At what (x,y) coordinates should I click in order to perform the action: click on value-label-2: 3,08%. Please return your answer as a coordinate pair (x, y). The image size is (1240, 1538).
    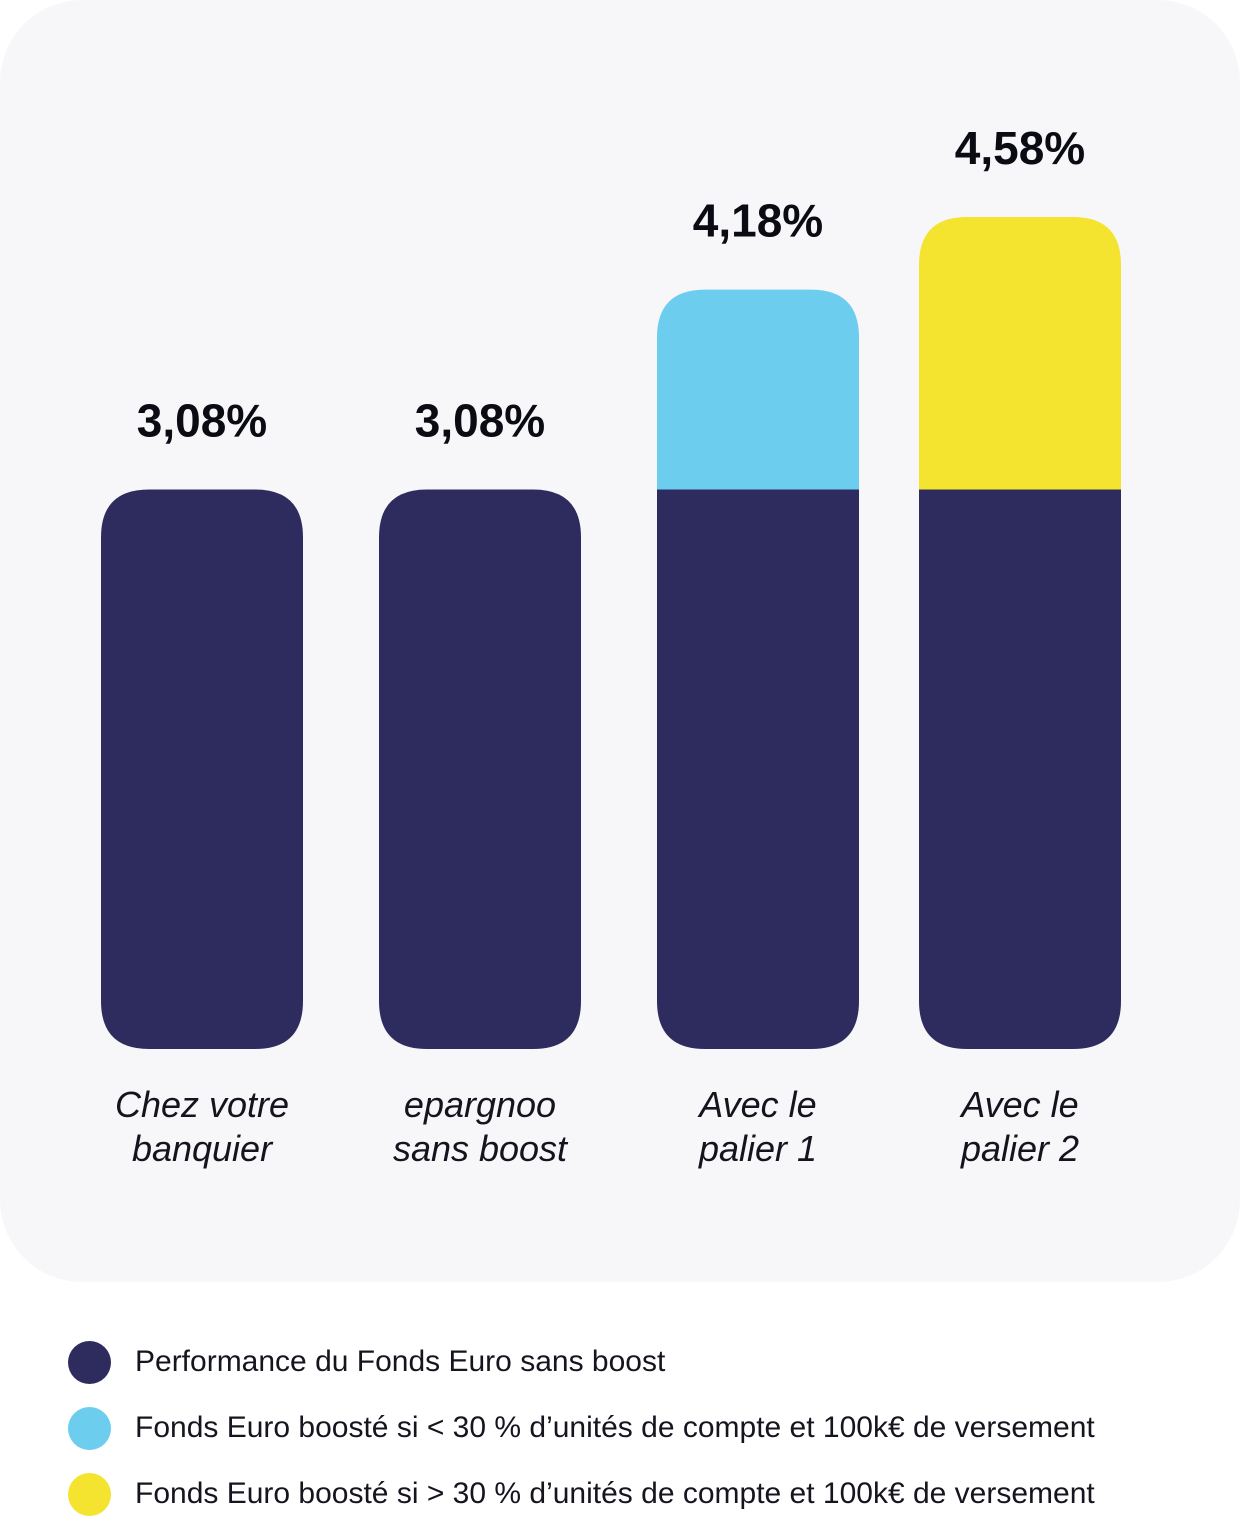
    Looking at the image, I should click on (480, 420).